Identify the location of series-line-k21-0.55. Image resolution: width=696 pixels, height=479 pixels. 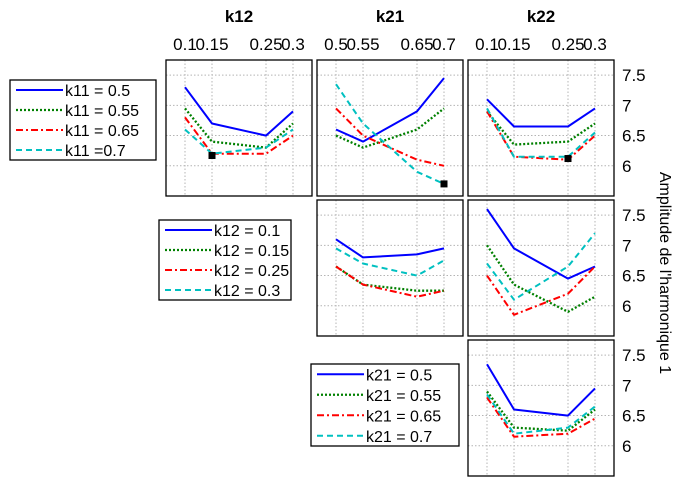
(541, 411).